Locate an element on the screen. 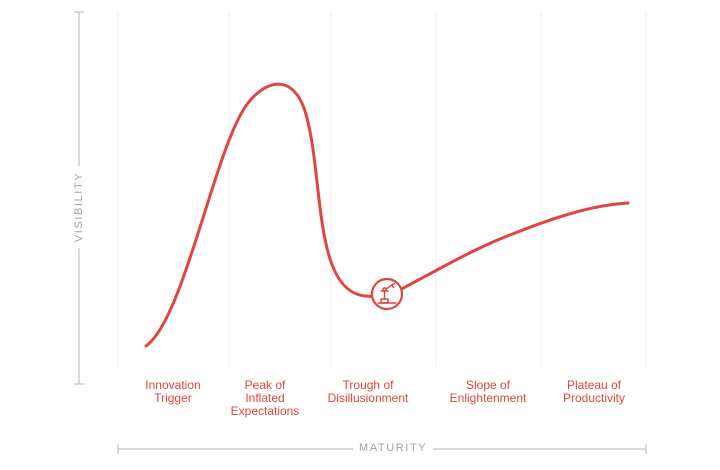 Image resolution: width=720 pixels, height=470 pixels. phase-label-trough-of-disillusionment: Trough of Disillusionment is located at coordinates (368, 391).